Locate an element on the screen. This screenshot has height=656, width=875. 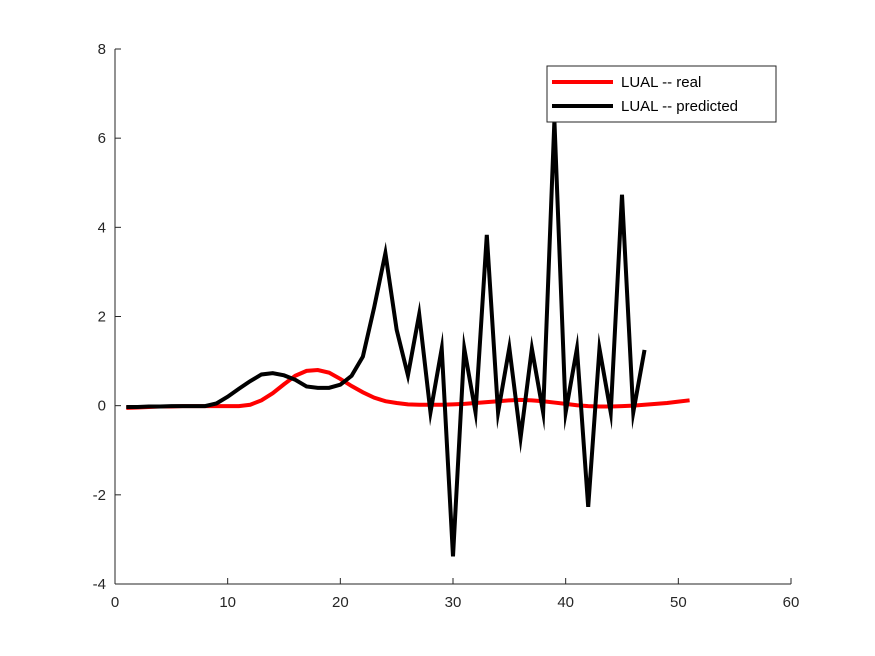
legend-box is located at coordinates (661, 94).